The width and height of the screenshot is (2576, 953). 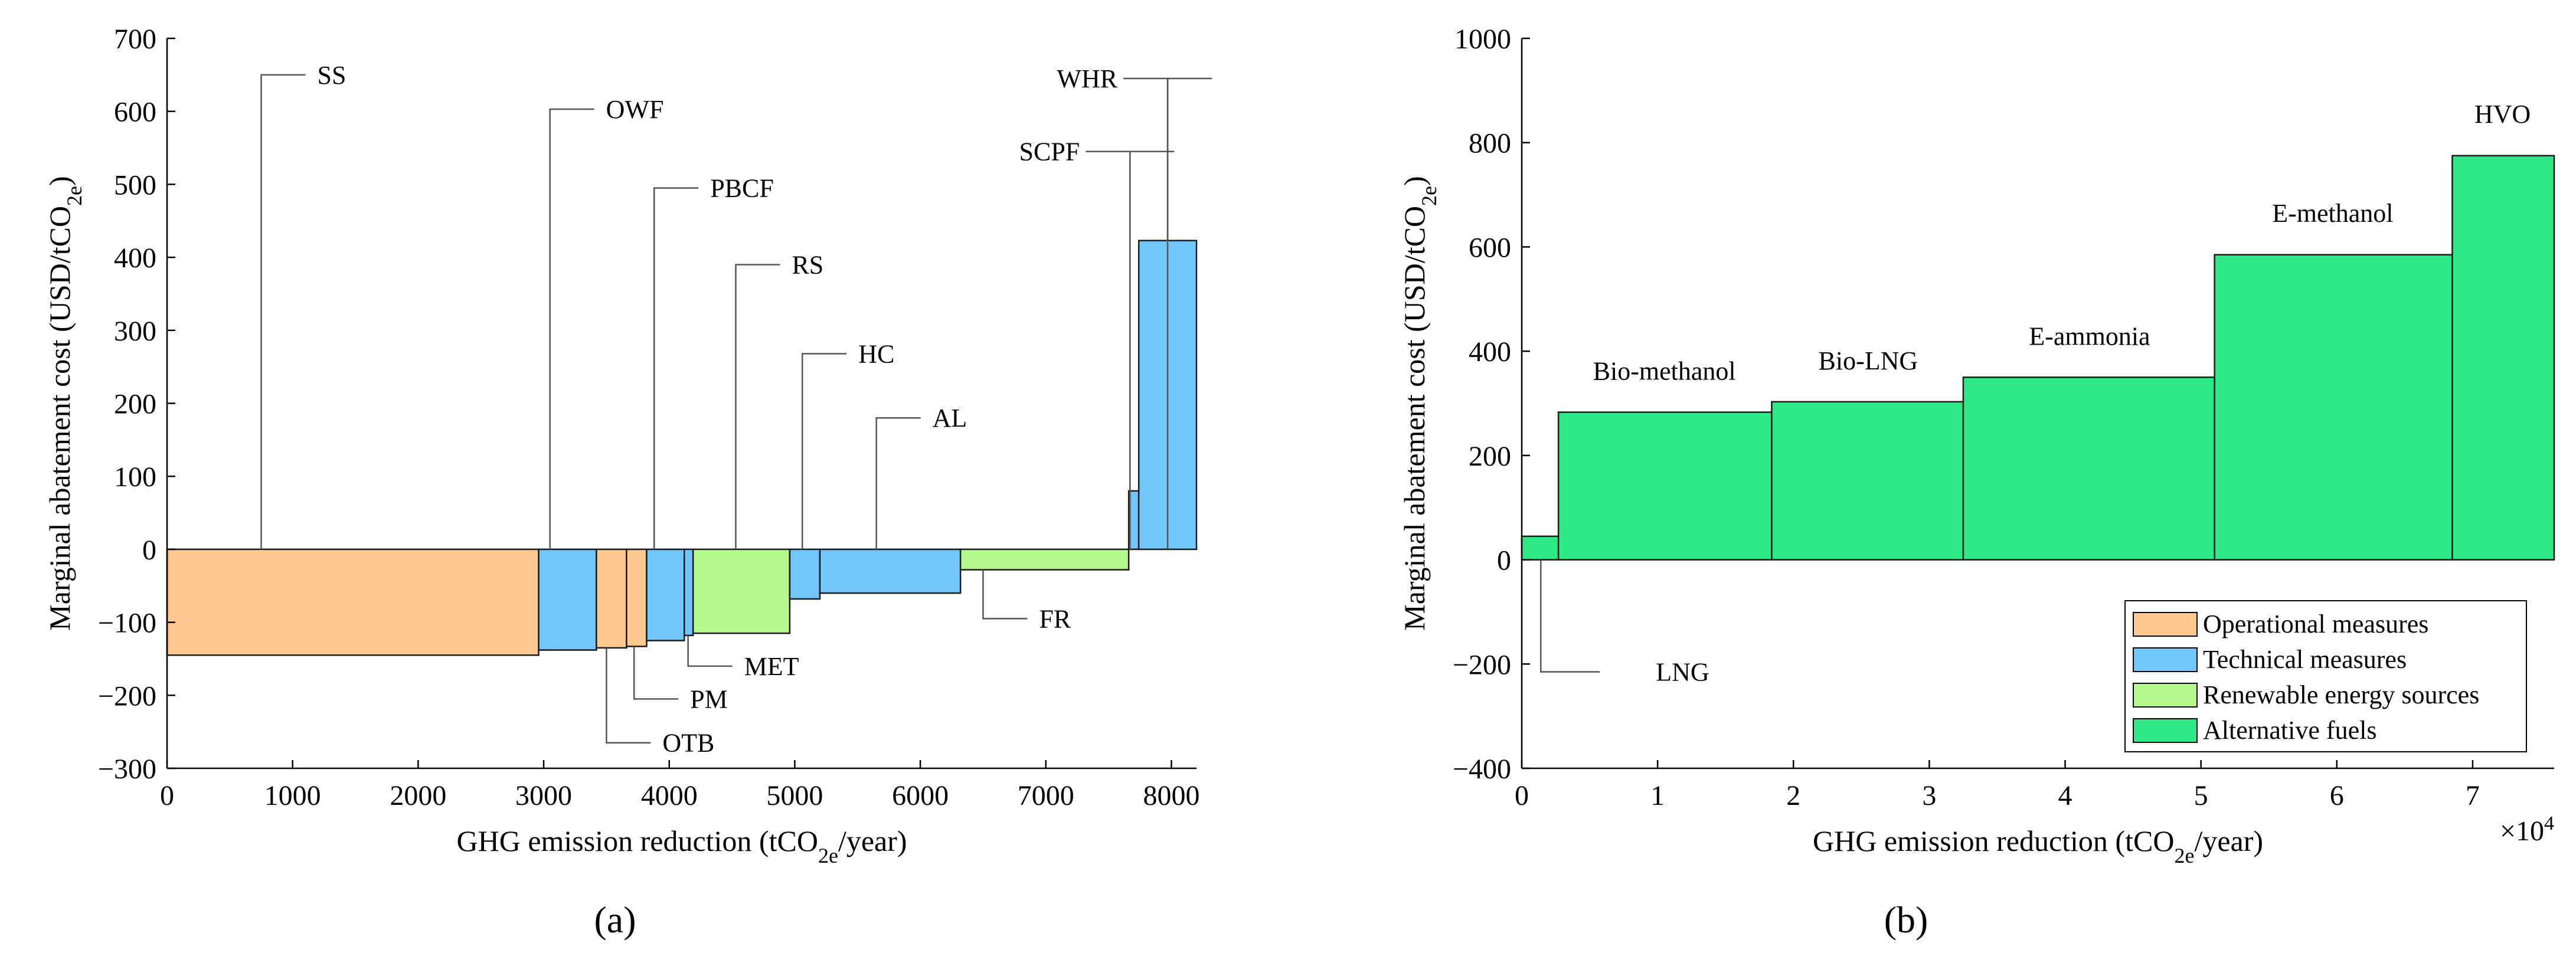 I want to click on annotation-e-methanol: E-methanol, so click(x=2332, y=213).